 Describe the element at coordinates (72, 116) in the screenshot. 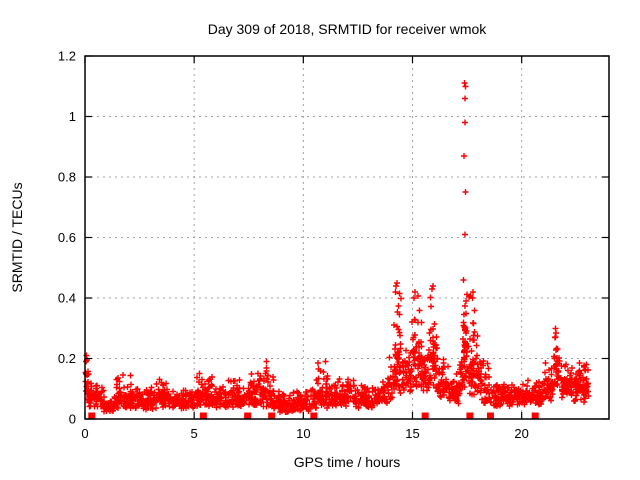

I see `y-tick-label: 1` at that location.